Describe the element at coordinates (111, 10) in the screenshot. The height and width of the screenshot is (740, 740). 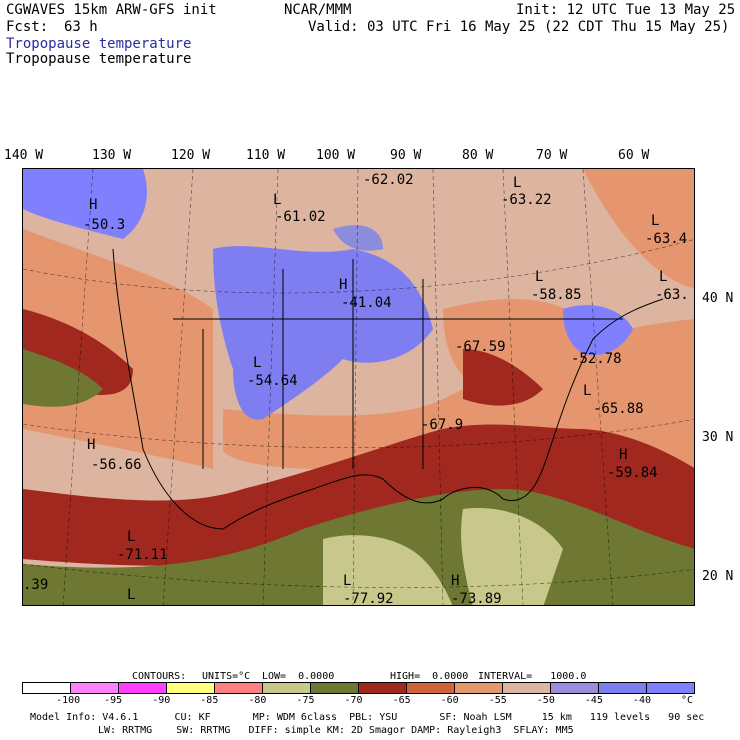
I see `model-title: CGWAVES 15km ARW-GFS init` at that location.